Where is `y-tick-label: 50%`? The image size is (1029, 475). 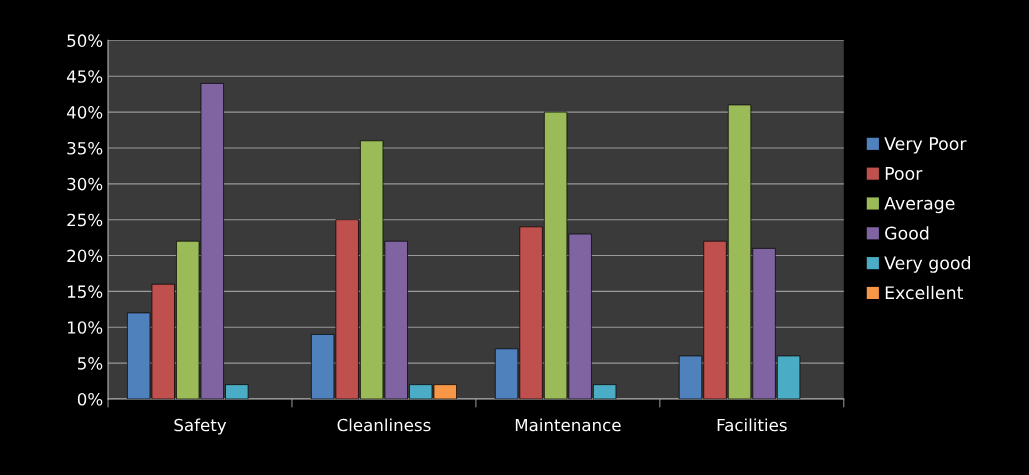
y-tick-label: 50% is located at coordinates (85, 40).